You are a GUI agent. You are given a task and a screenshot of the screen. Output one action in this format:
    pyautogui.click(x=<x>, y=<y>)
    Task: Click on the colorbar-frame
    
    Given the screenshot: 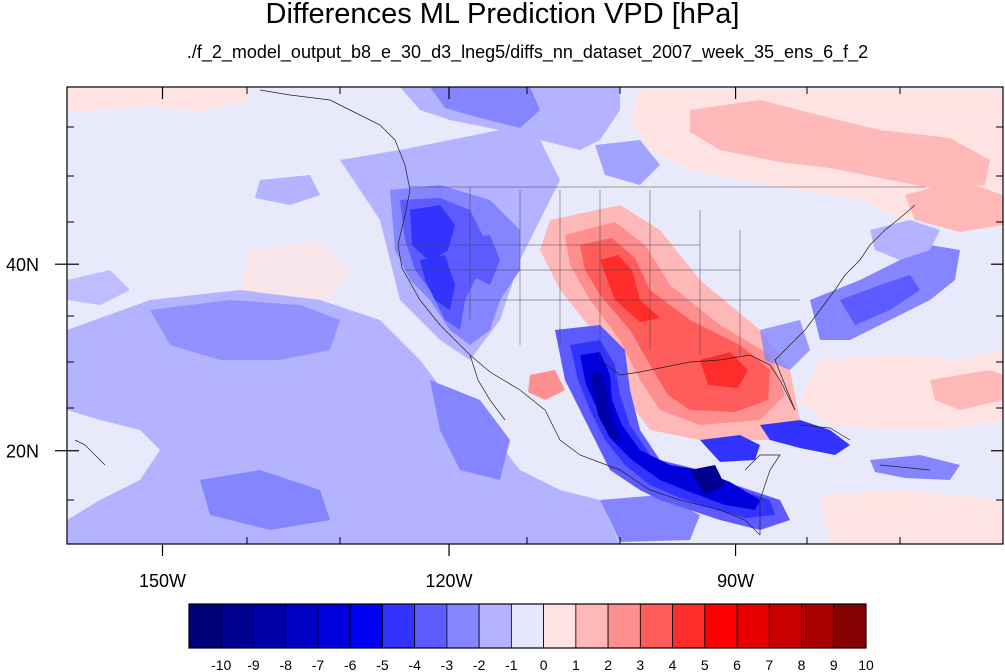 What is the action you would take?
    pyautogui.click(x=527, y=626)
    